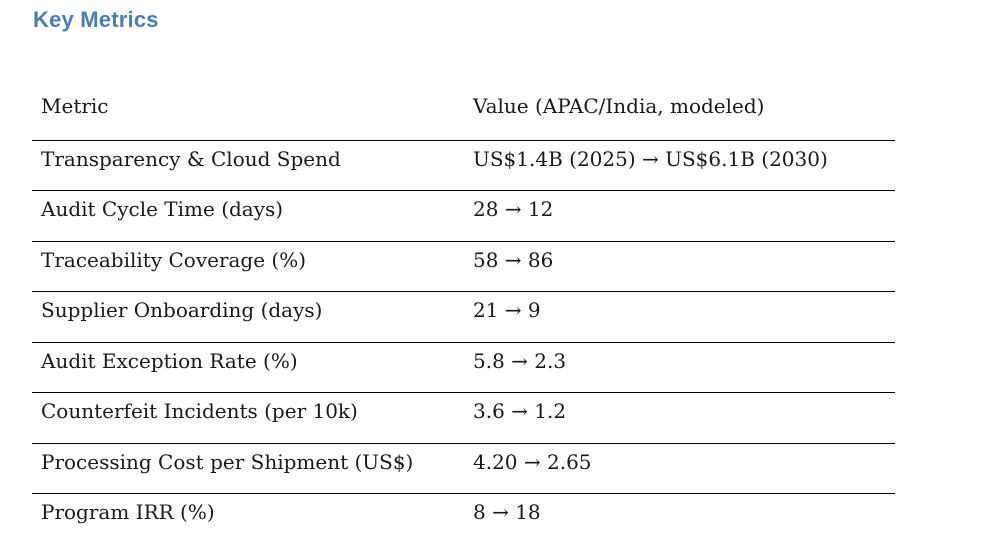 Image resolution: width=1003 pixels, height=549 pixels. What do you see at coordinates (248, 468) in the screenshot?
I see `metric-cell: Processing Cost per Shipment (US$)` at bounding box center [248, 468].